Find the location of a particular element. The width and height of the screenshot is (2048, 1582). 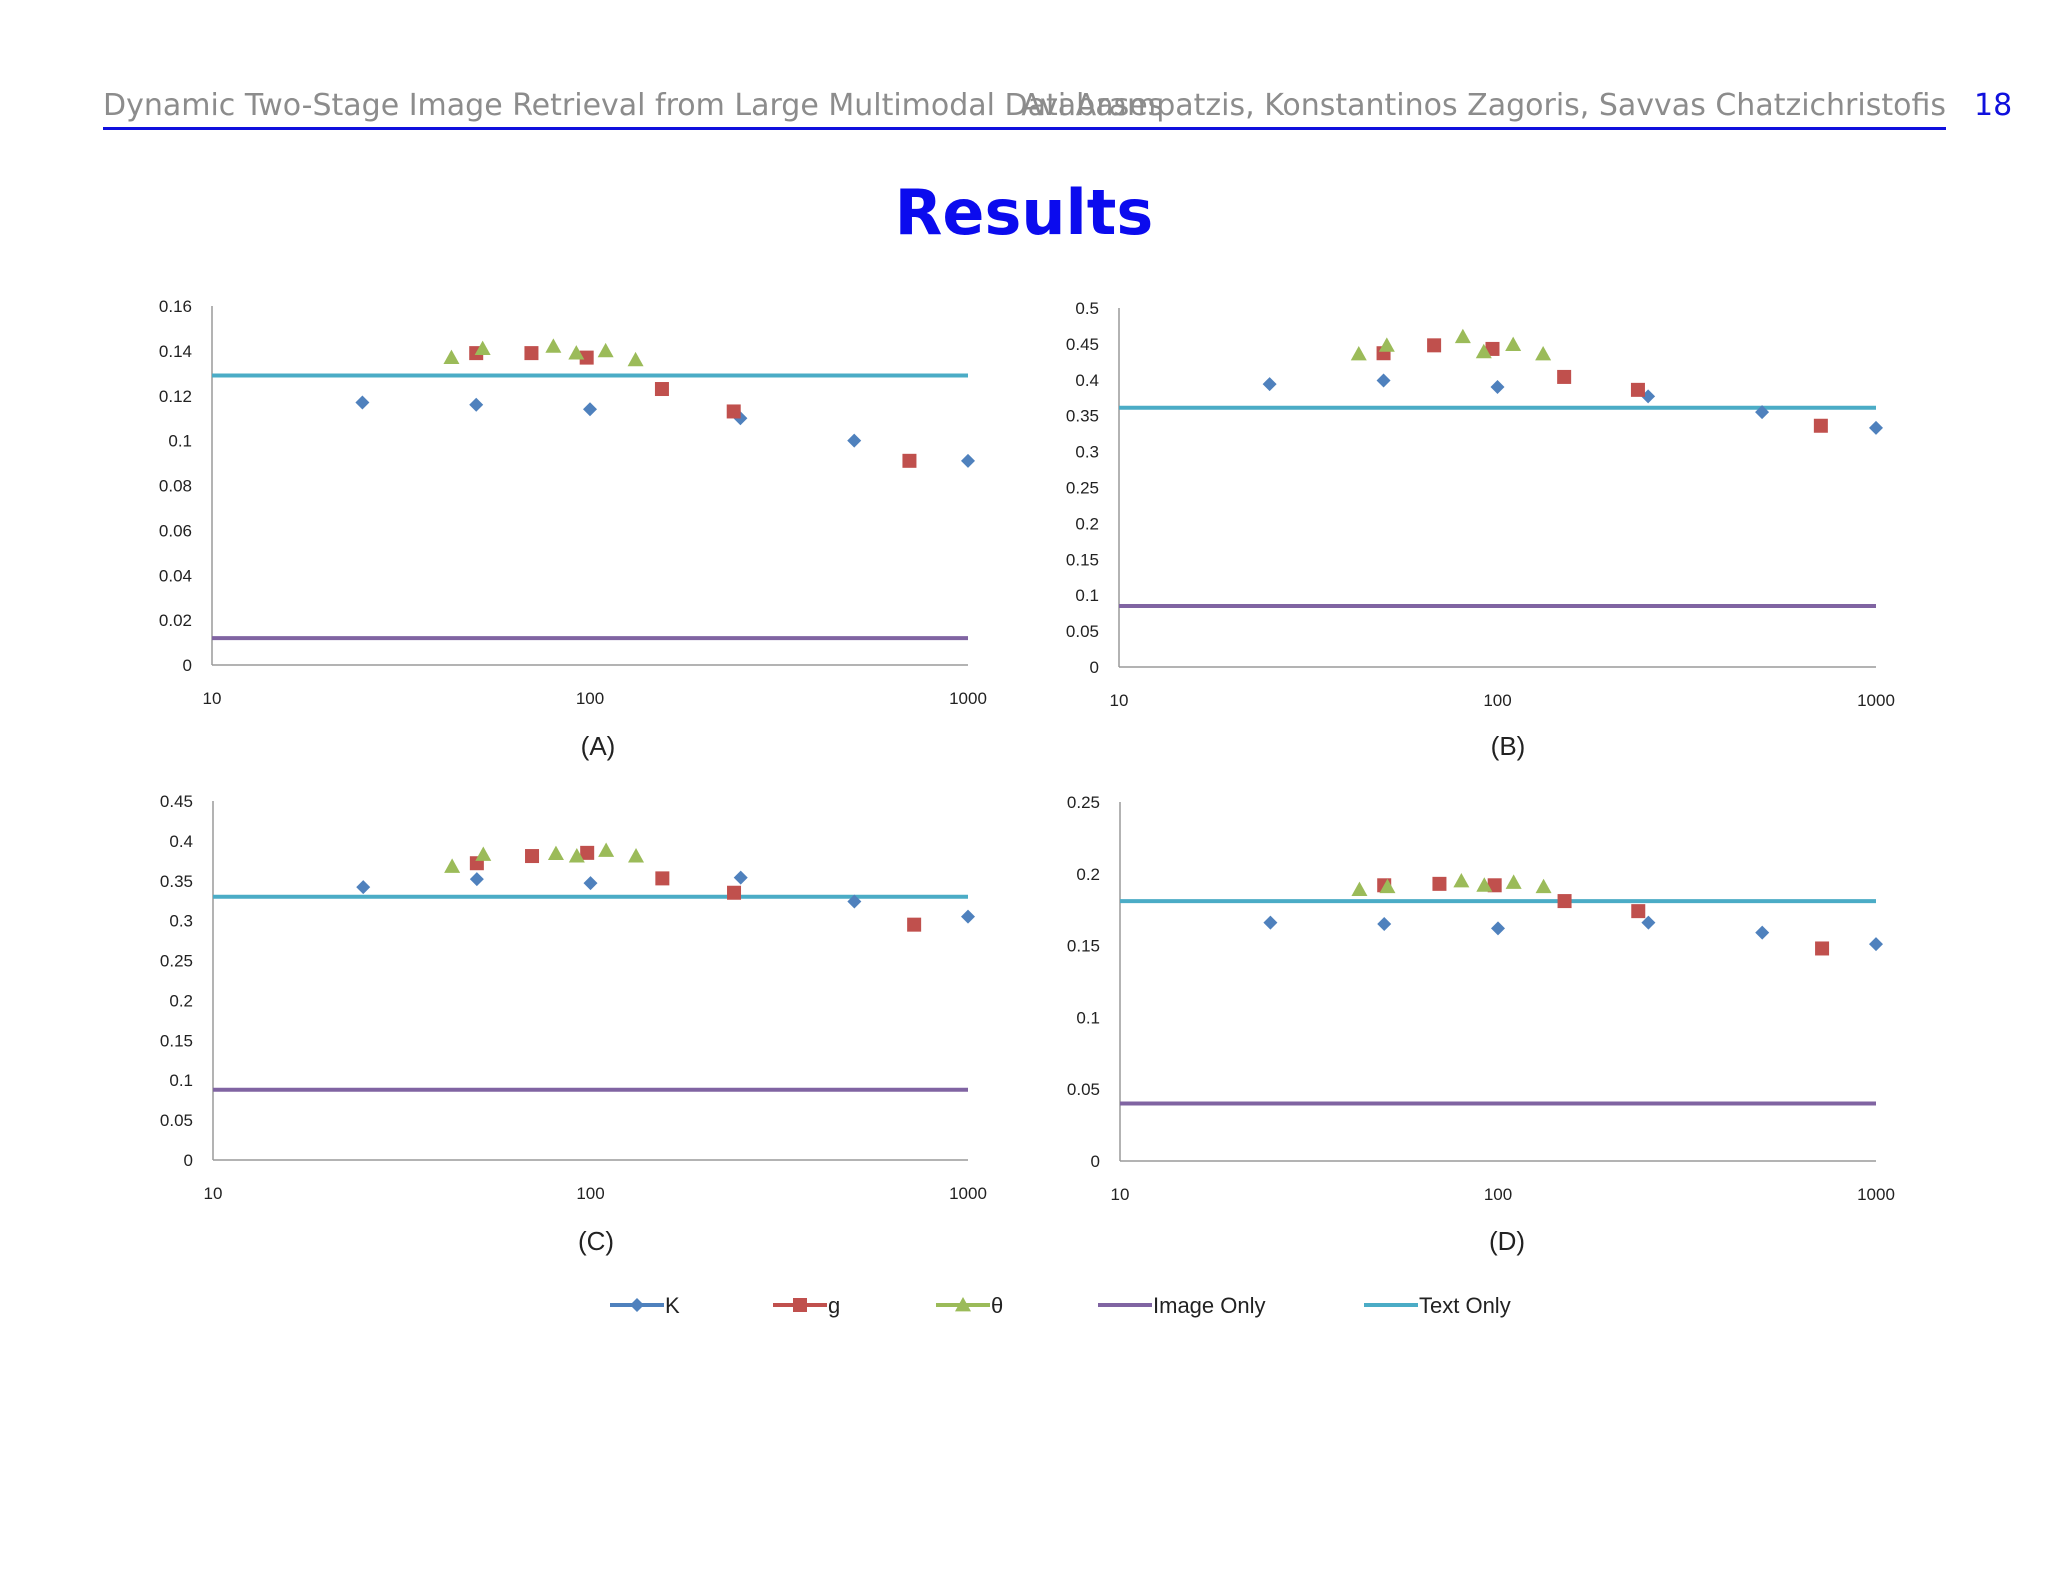

y-tick-label: 0.12 is located at coordinates (175, 396).